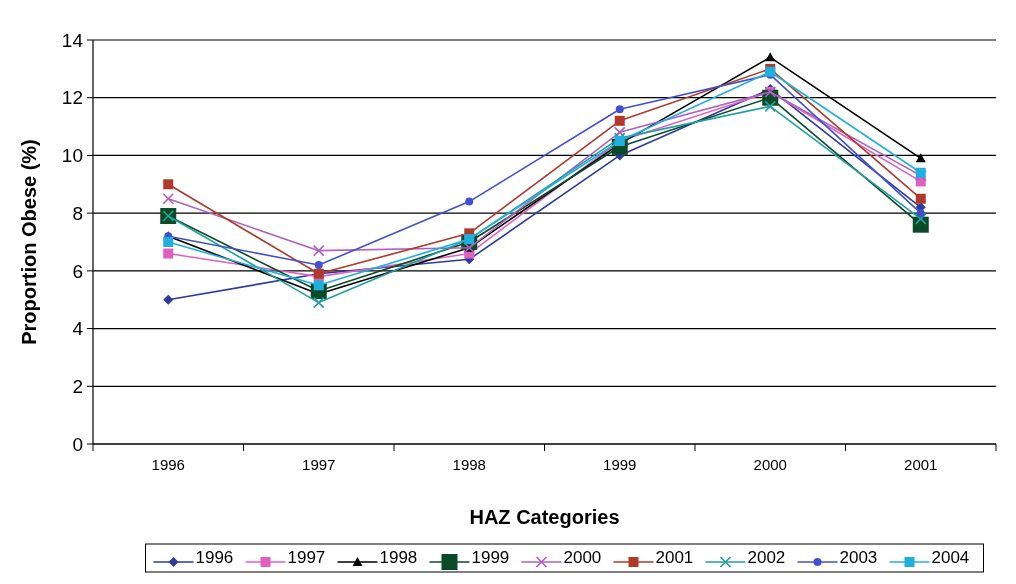 This screenshot has height=584, width=1016. What do you see at coordinates (620, 464) in the screenshot?
I see `x-tick-label: 1999` at bounding box center [620, 464].